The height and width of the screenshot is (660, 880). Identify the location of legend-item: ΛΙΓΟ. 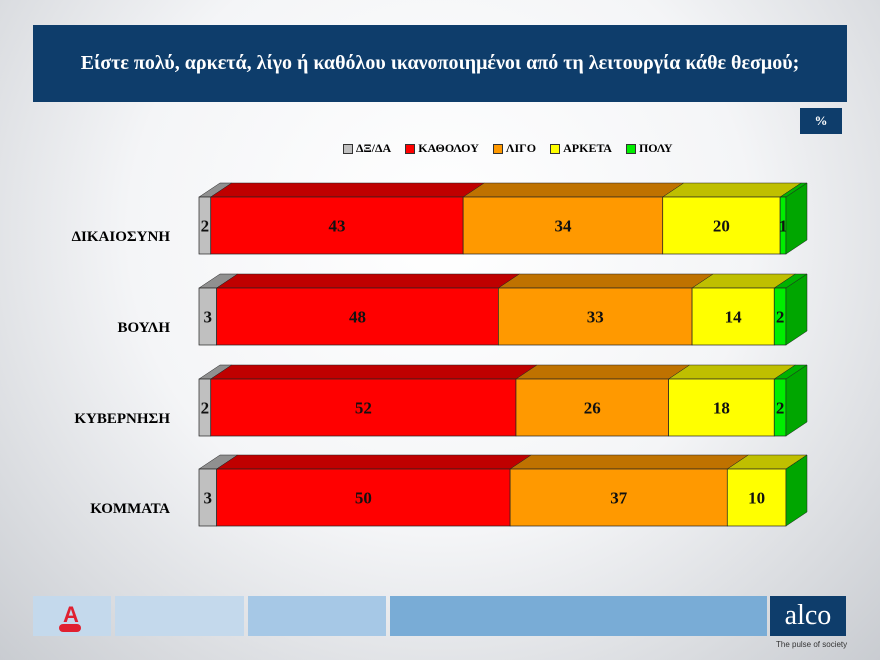
(514, 148).